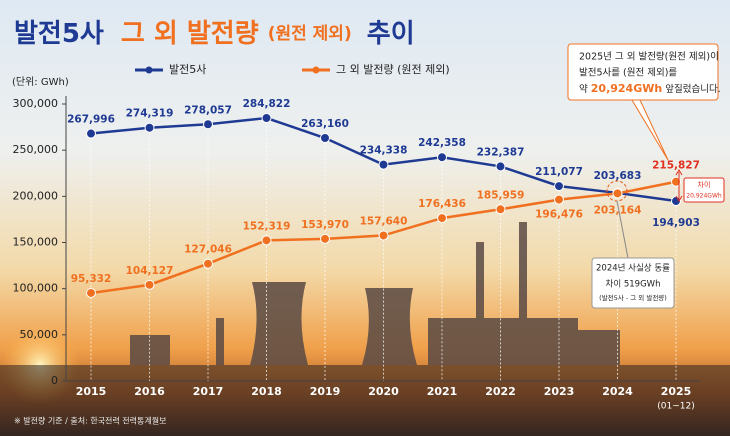 The width and height of the screenshot is (730, 436). Describe the element at coordinates (622, 229) in the screenshot. I see `callout-pointer` at that location.